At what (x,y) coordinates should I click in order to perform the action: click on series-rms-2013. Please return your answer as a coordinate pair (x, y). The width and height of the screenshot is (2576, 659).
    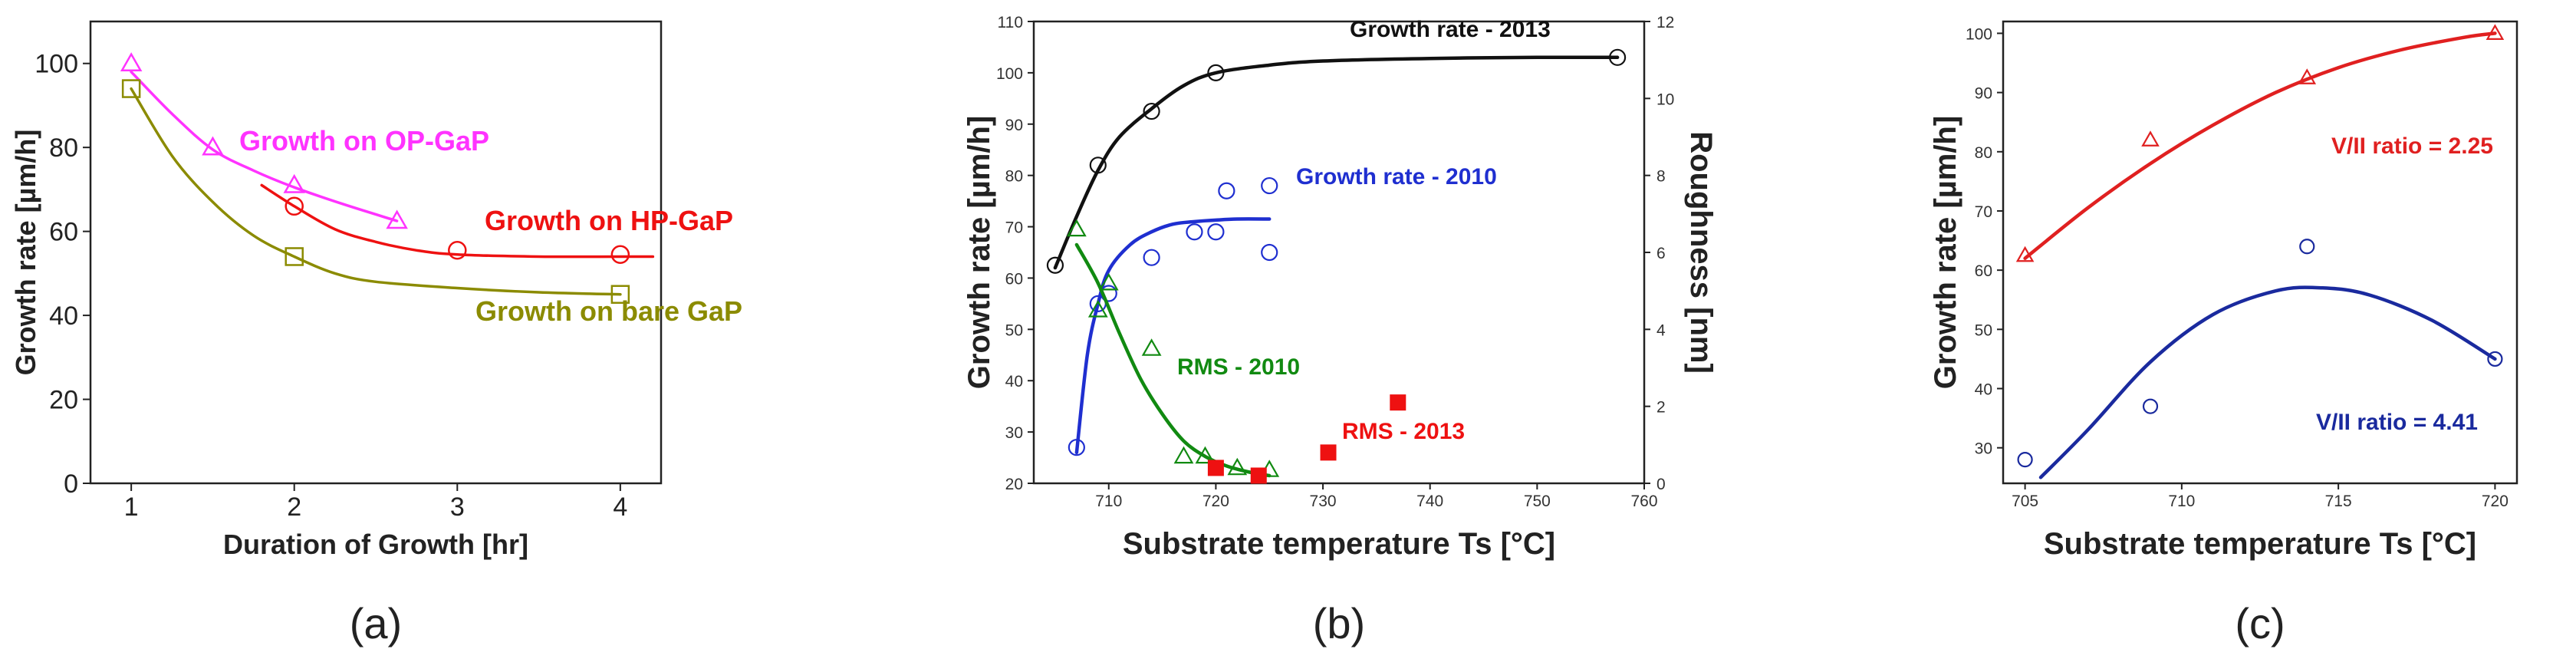
    Looking at the image, I should click on (1306, 439).